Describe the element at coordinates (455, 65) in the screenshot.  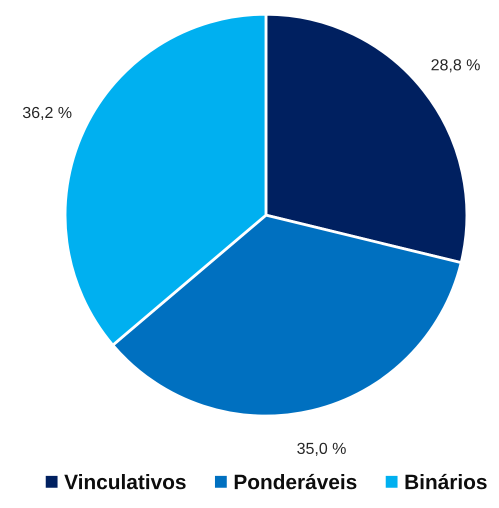
I see `data-label: 28,8 %` at that location.